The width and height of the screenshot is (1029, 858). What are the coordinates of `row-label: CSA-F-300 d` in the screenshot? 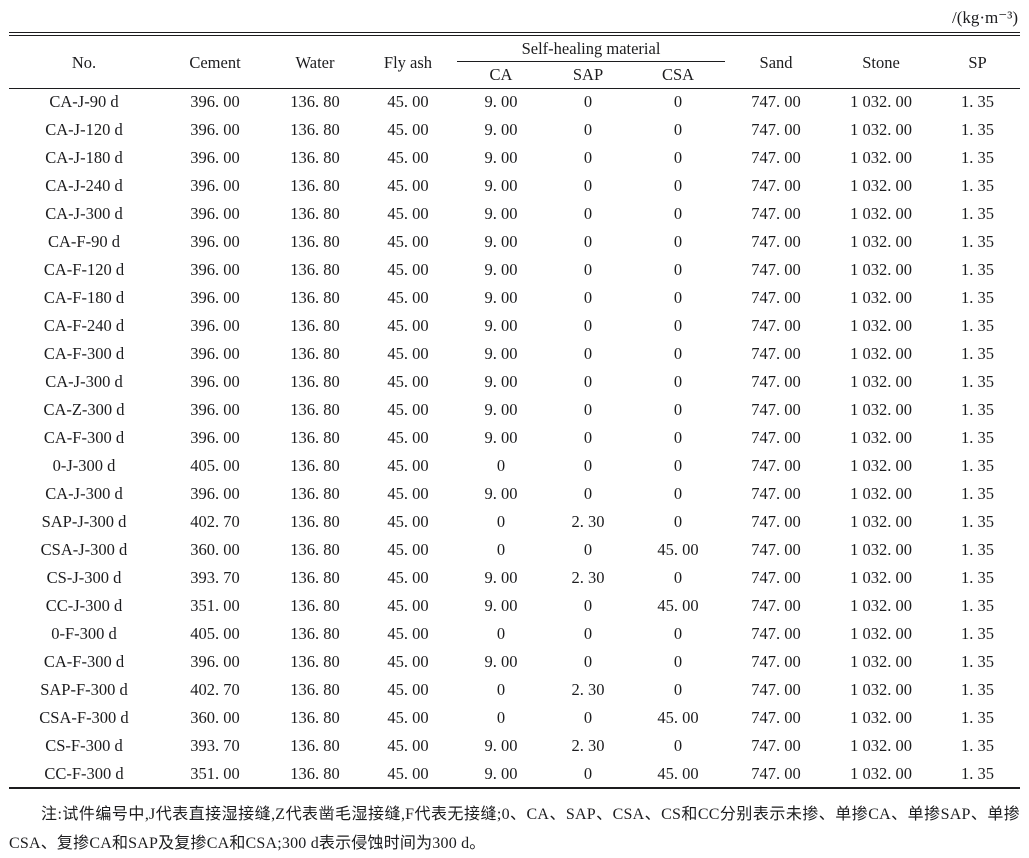 It's located at (84, 717).